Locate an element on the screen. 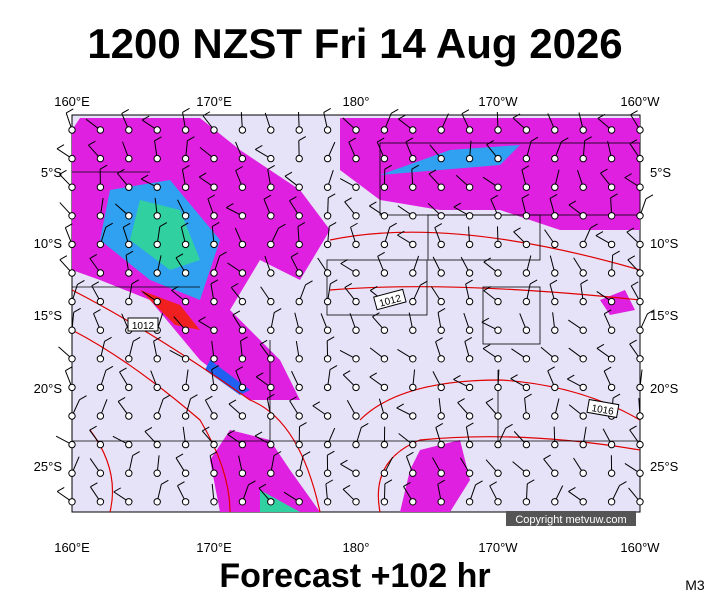  copyright-box is located at coordinates (571, 518).